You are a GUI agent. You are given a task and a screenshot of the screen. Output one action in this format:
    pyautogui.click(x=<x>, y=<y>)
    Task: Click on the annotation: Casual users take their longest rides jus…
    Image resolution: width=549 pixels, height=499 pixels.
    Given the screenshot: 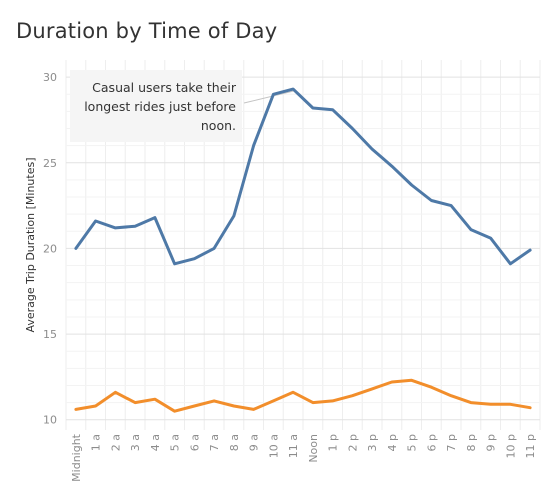 What is the action you would take?
    pyautogui.click(x=182, y=106)
    